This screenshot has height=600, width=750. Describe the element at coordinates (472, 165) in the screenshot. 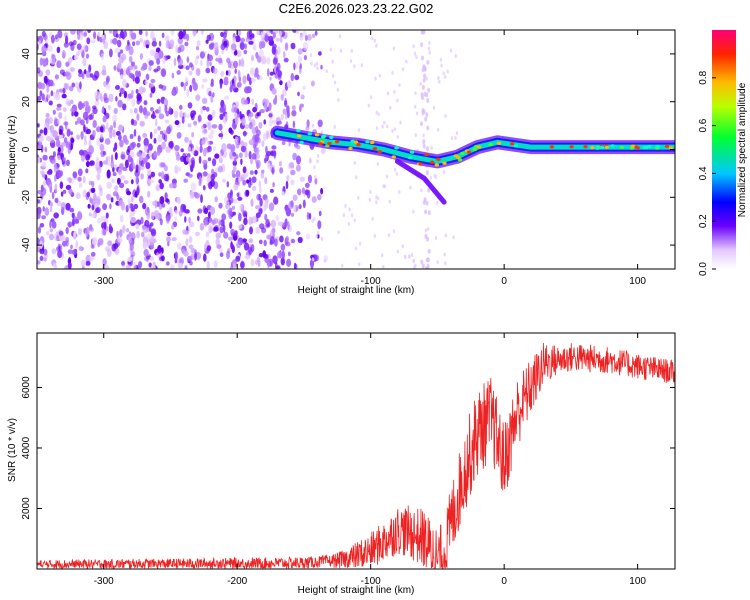

I see `signal-ridge` at that location.